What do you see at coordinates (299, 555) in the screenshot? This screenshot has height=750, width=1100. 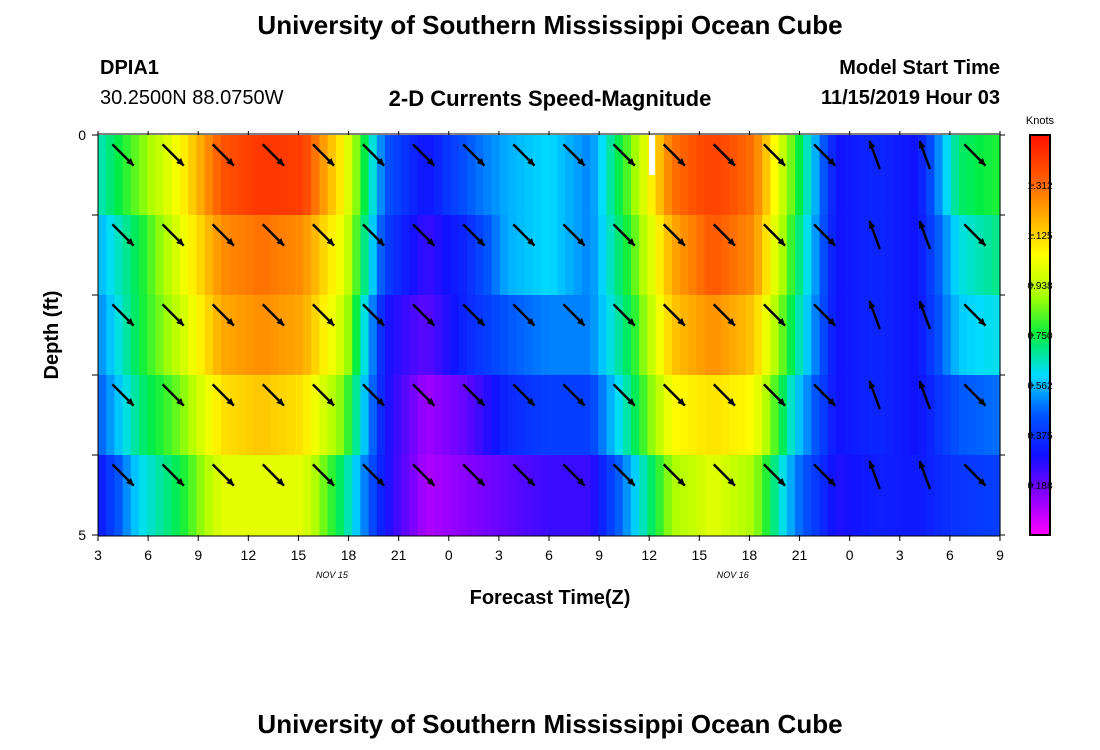 I see `x-tick-label: 15` at bounding box center [299, 555].